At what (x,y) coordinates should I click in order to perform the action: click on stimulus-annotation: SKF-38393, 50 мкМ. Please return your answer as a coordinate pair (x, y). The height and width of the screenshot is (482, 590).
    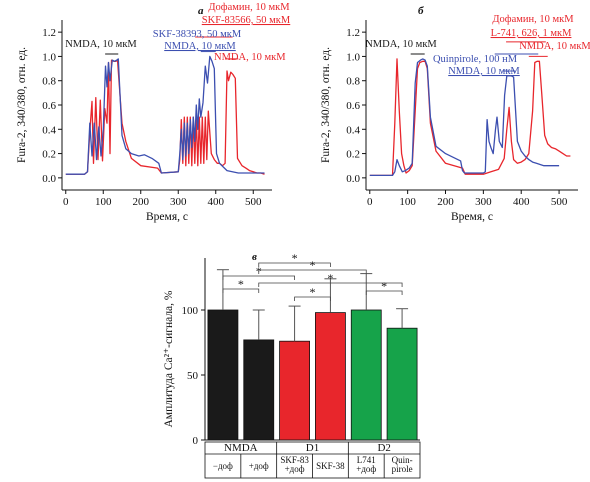
    Looking at the image, I should click on (197, 34).